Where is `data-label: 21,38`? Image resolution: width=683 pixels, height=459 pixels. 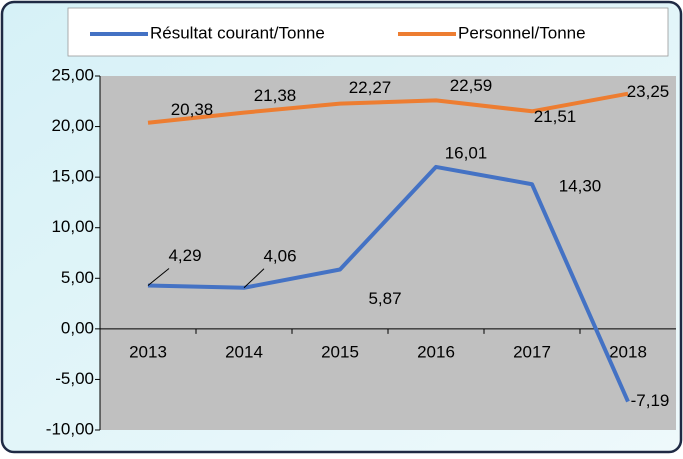 data-label: 21,38 is located at coordinates (275, 95).